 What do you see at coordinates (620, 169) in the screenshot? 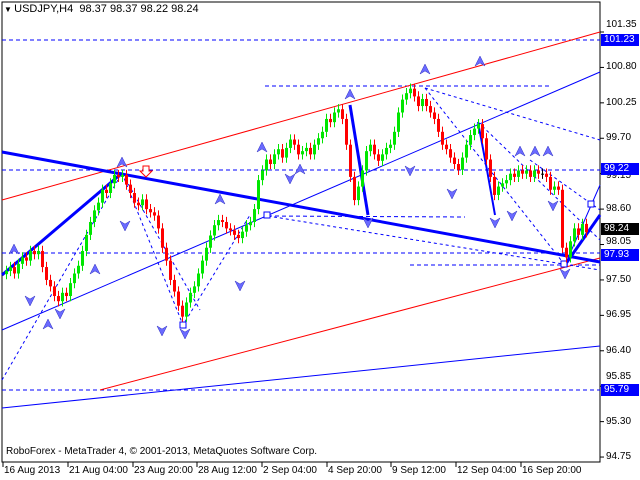
I see `price-marker: 99.22` at bounding box center [620, 169].